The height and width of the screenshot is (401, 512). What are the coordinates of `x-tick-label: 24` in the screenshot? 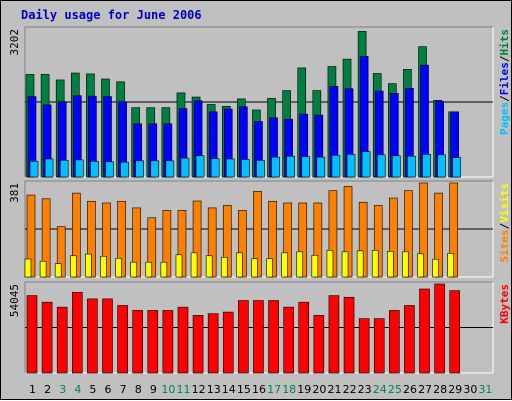 It's located at (380, 389).